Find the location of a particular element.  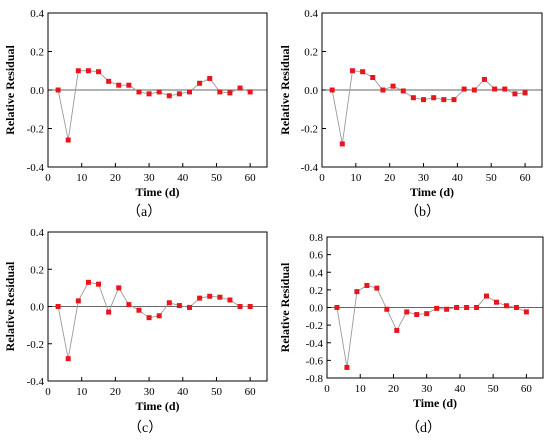

caption-d: （d） is located at coordinates (423, 428).